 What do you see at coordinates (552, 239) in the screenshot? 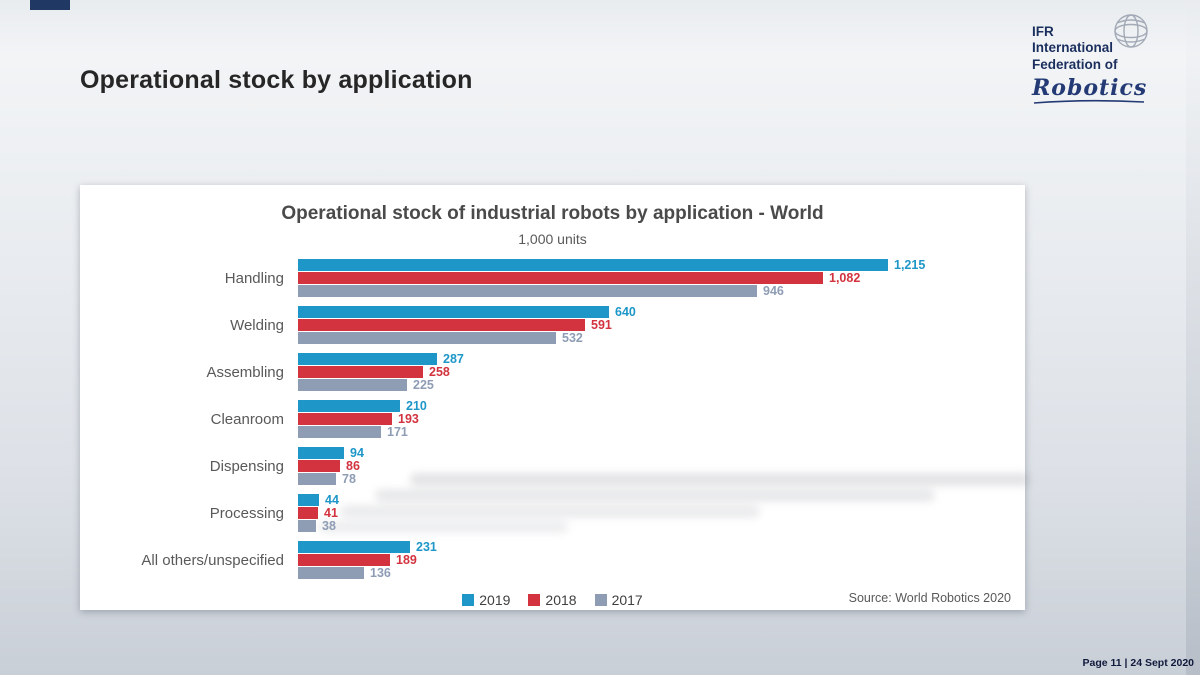
I see `chart-subtitle: 1,000 units` at bounding box center [552, 239].